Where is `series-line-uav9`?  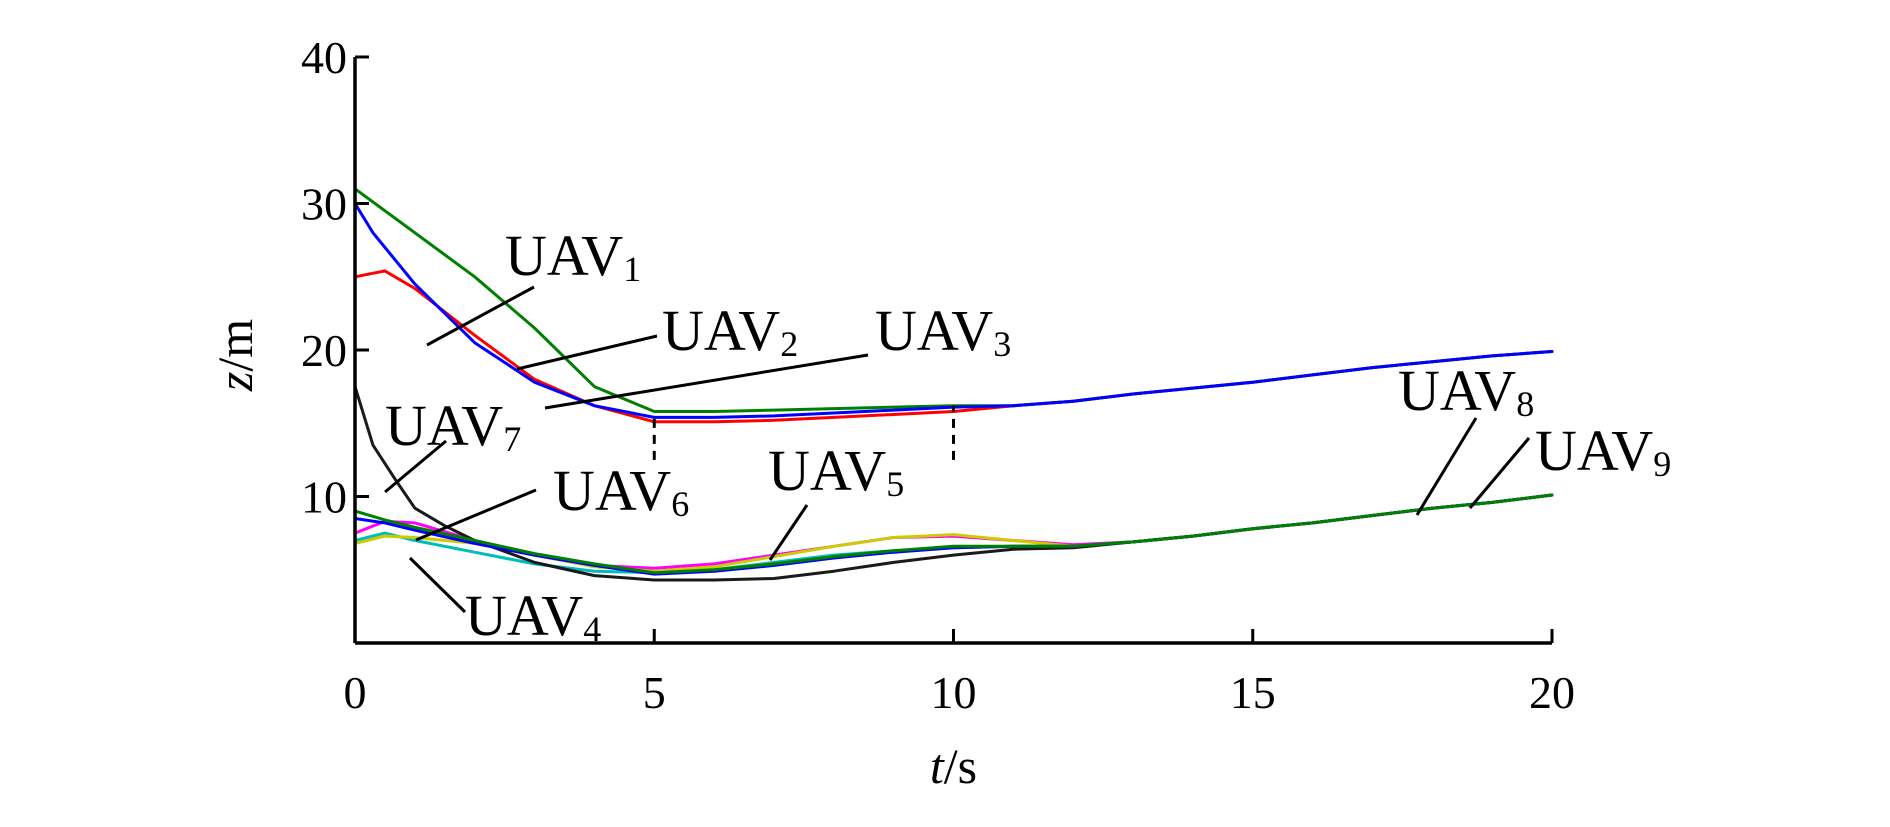
series-line-uav9 is located at coordinates (953, 534).